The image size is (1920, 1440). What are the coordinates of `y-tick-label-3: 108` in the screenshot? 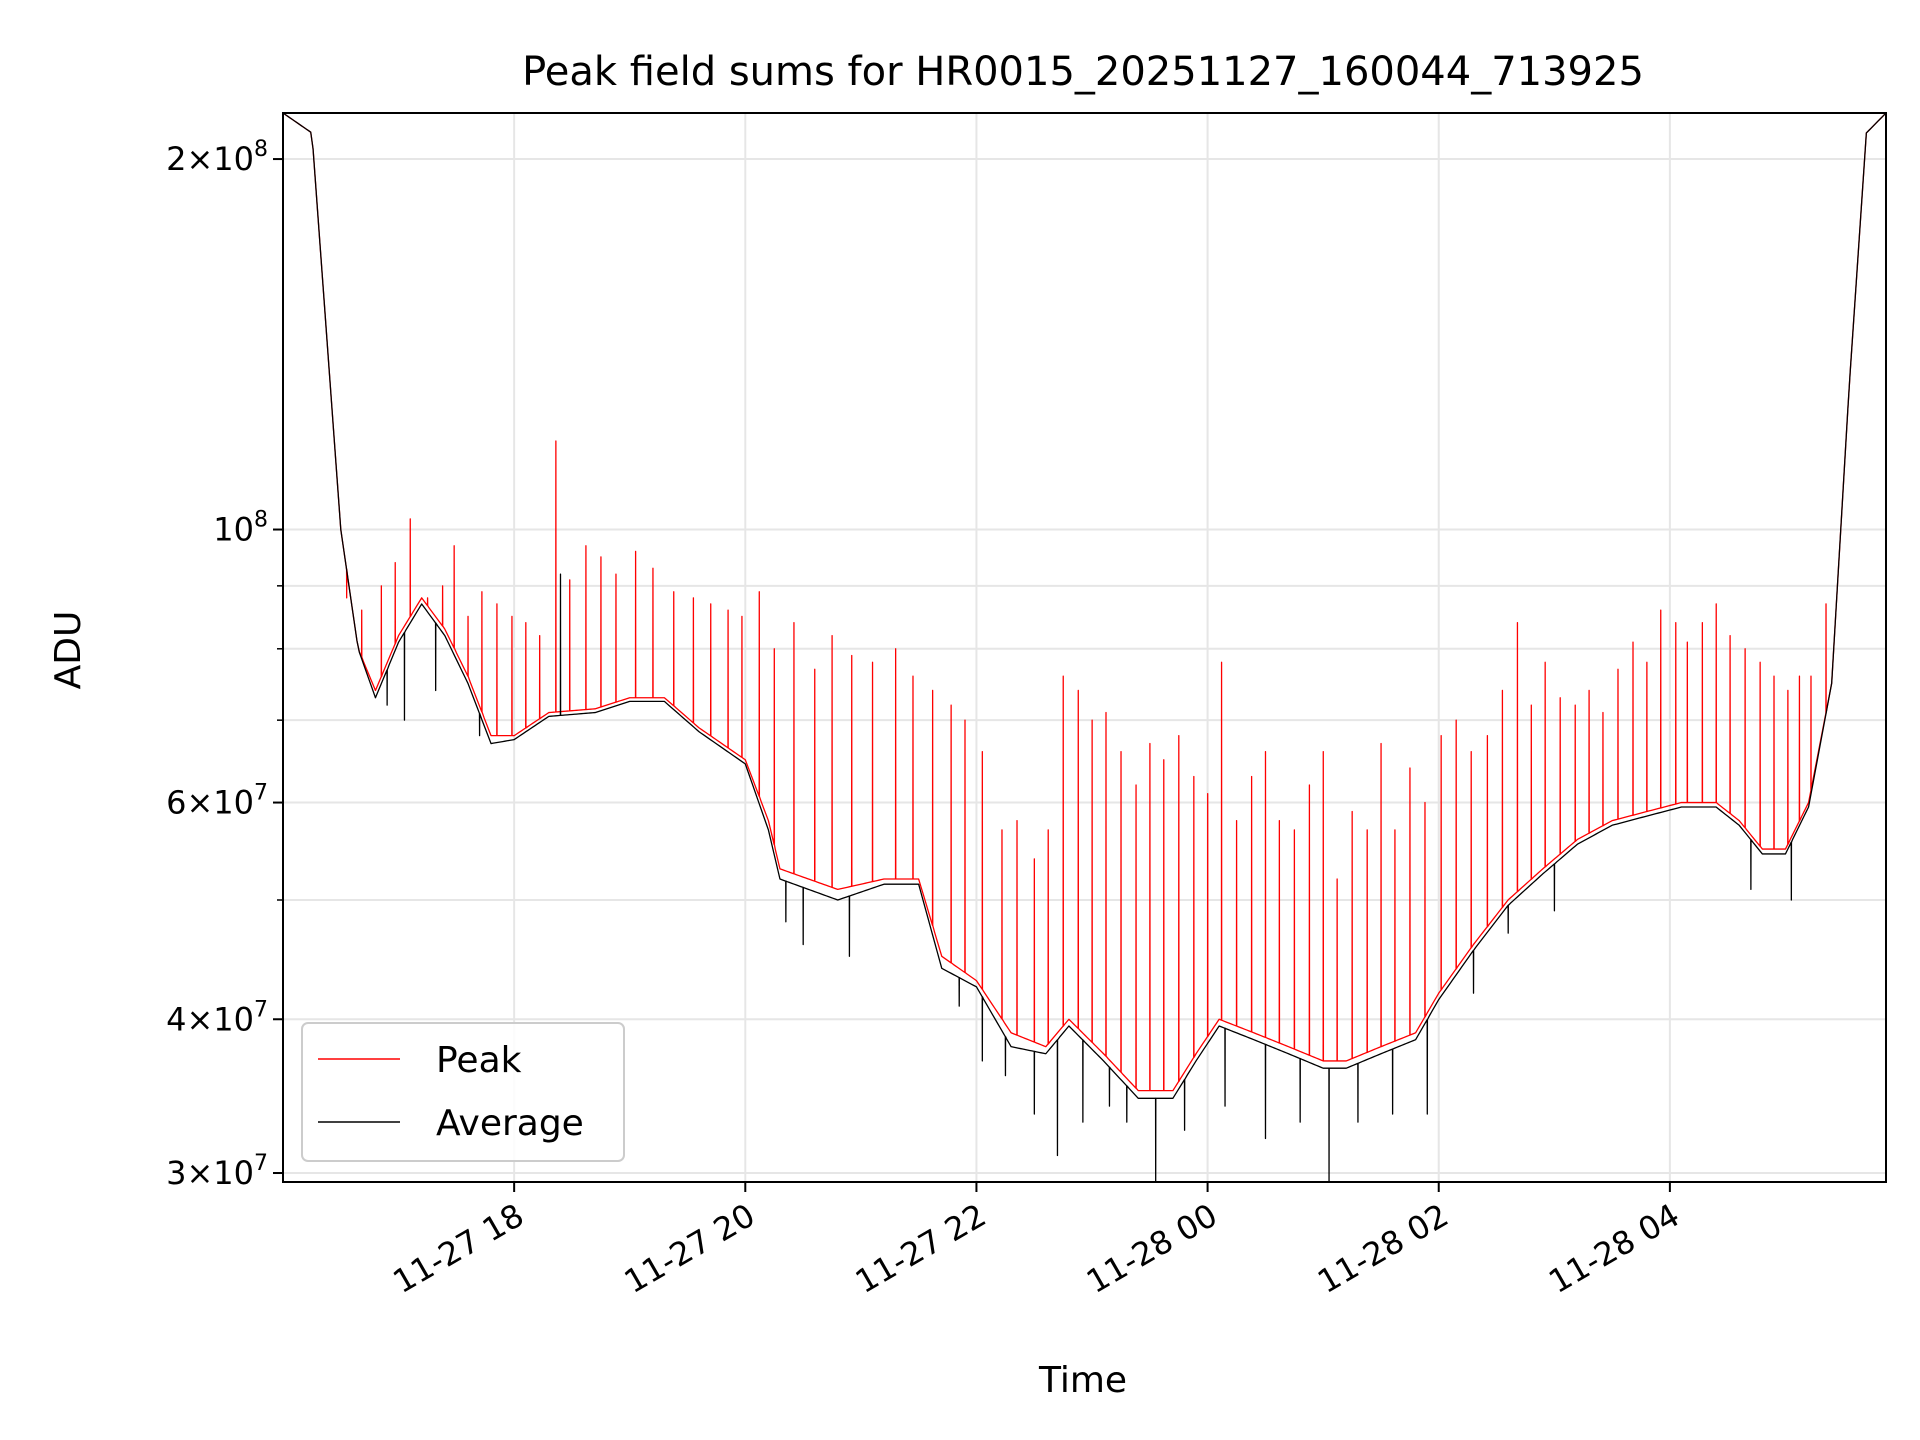 It's located at (240, 528).